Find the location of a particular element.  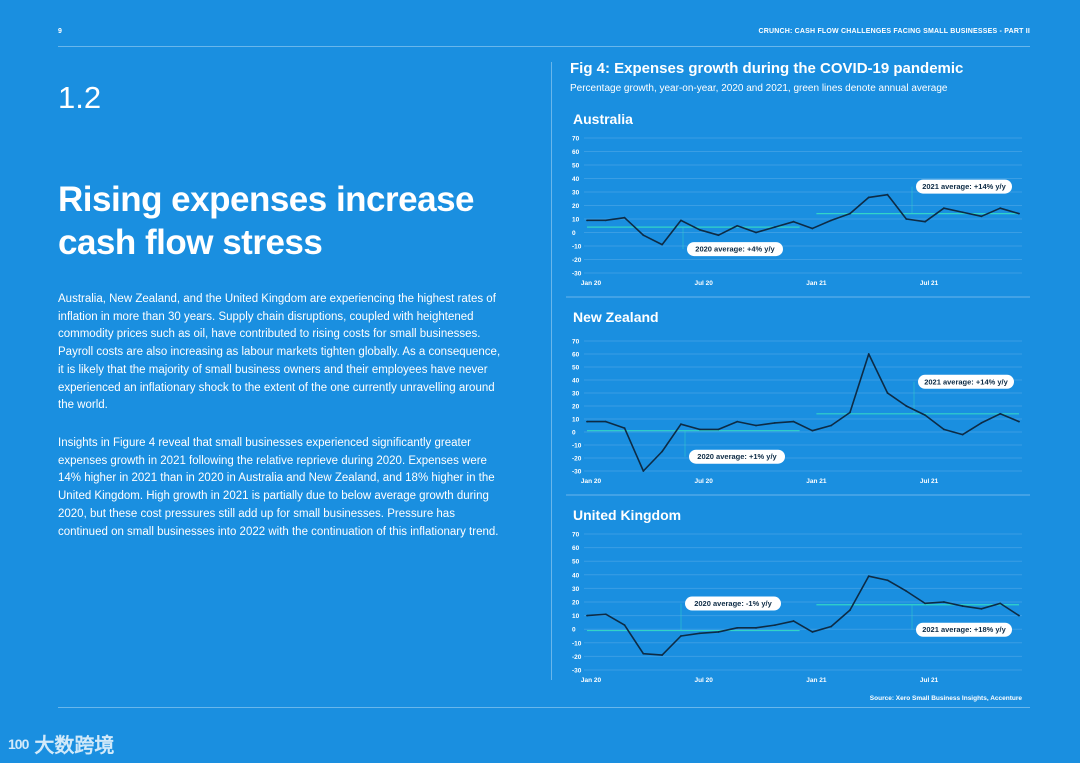

chart-title: Australia is located at coordinates (603, 119).